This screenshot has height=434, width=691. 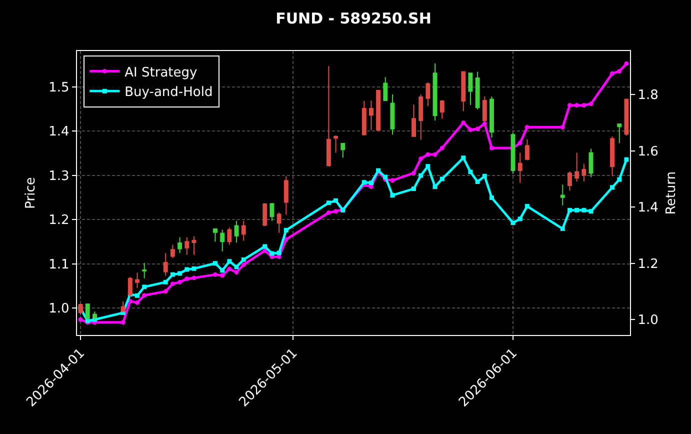 What do you see at coordinates (59, 88) in the screenshot?
I see `y-tick-label: 1.5` at bounding box center [59, 88].